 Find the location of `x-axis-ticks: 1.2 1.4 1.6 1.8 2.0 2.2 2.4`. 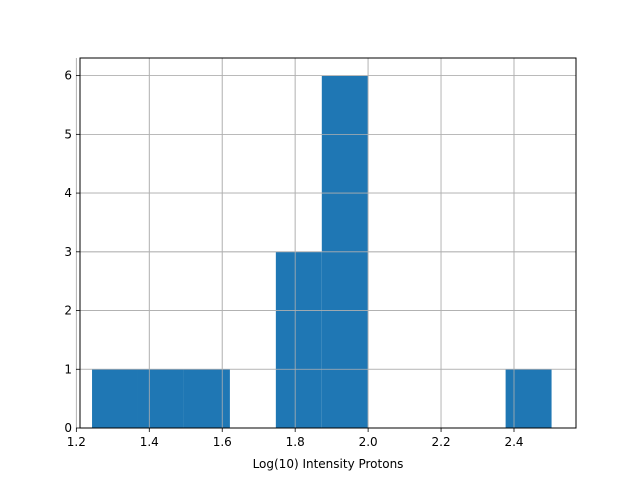

x-axis-ticks: 1.2 1.4 1.6 1.8 2.0 2.2 2.4 is located at coordinates (295, 438).